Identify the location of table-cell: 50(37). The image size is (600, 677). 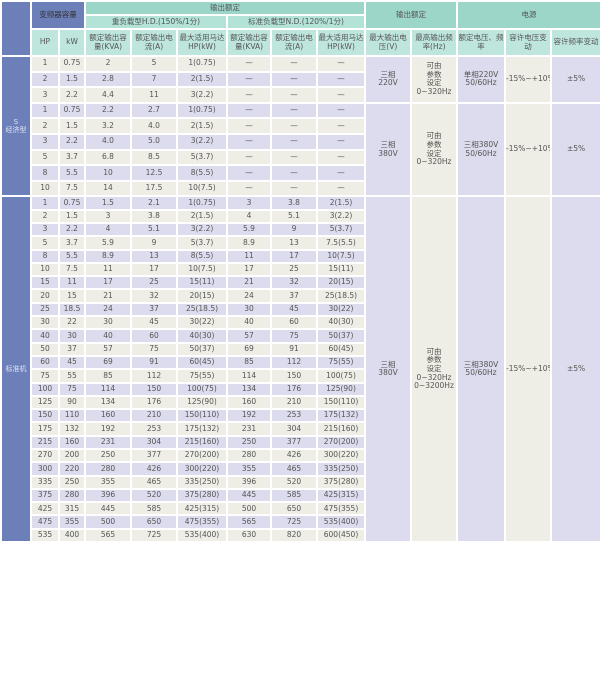
(341, 336).